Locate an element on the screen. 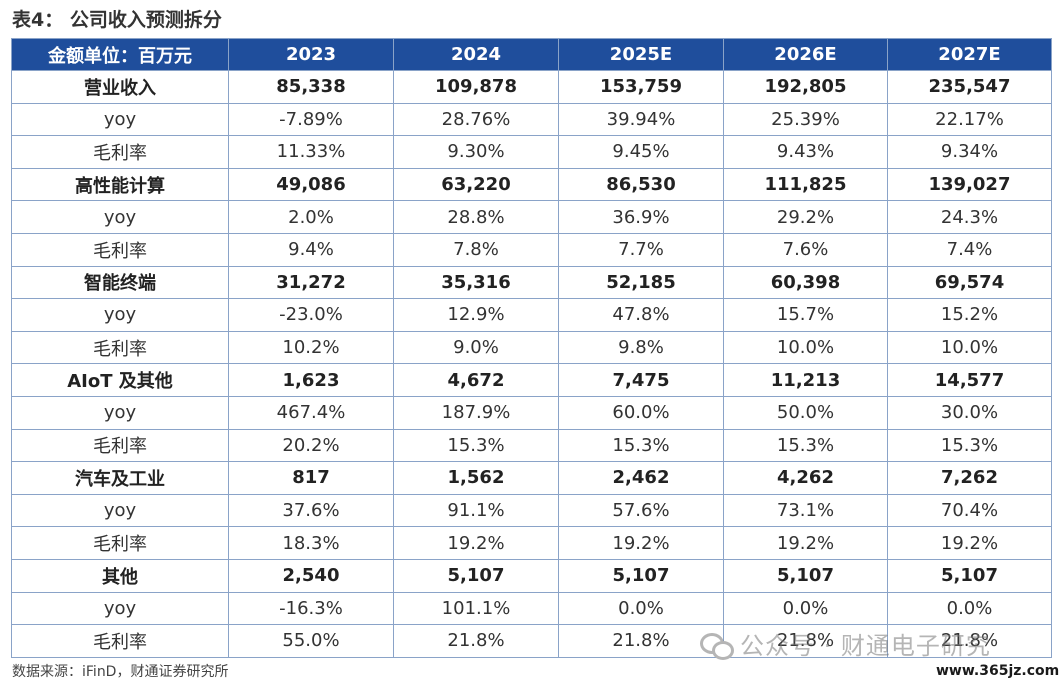 This screenshot has height=688, width=1064. table-cell: 109,878 is located at coordinates (476, 87).